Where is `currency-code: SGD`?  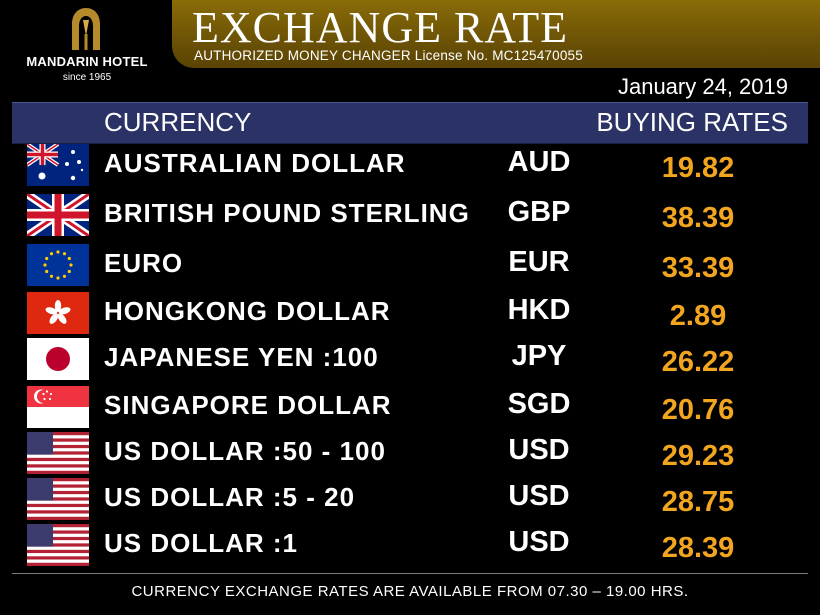 currency-code: SGD is located at coordinates (539, 404).